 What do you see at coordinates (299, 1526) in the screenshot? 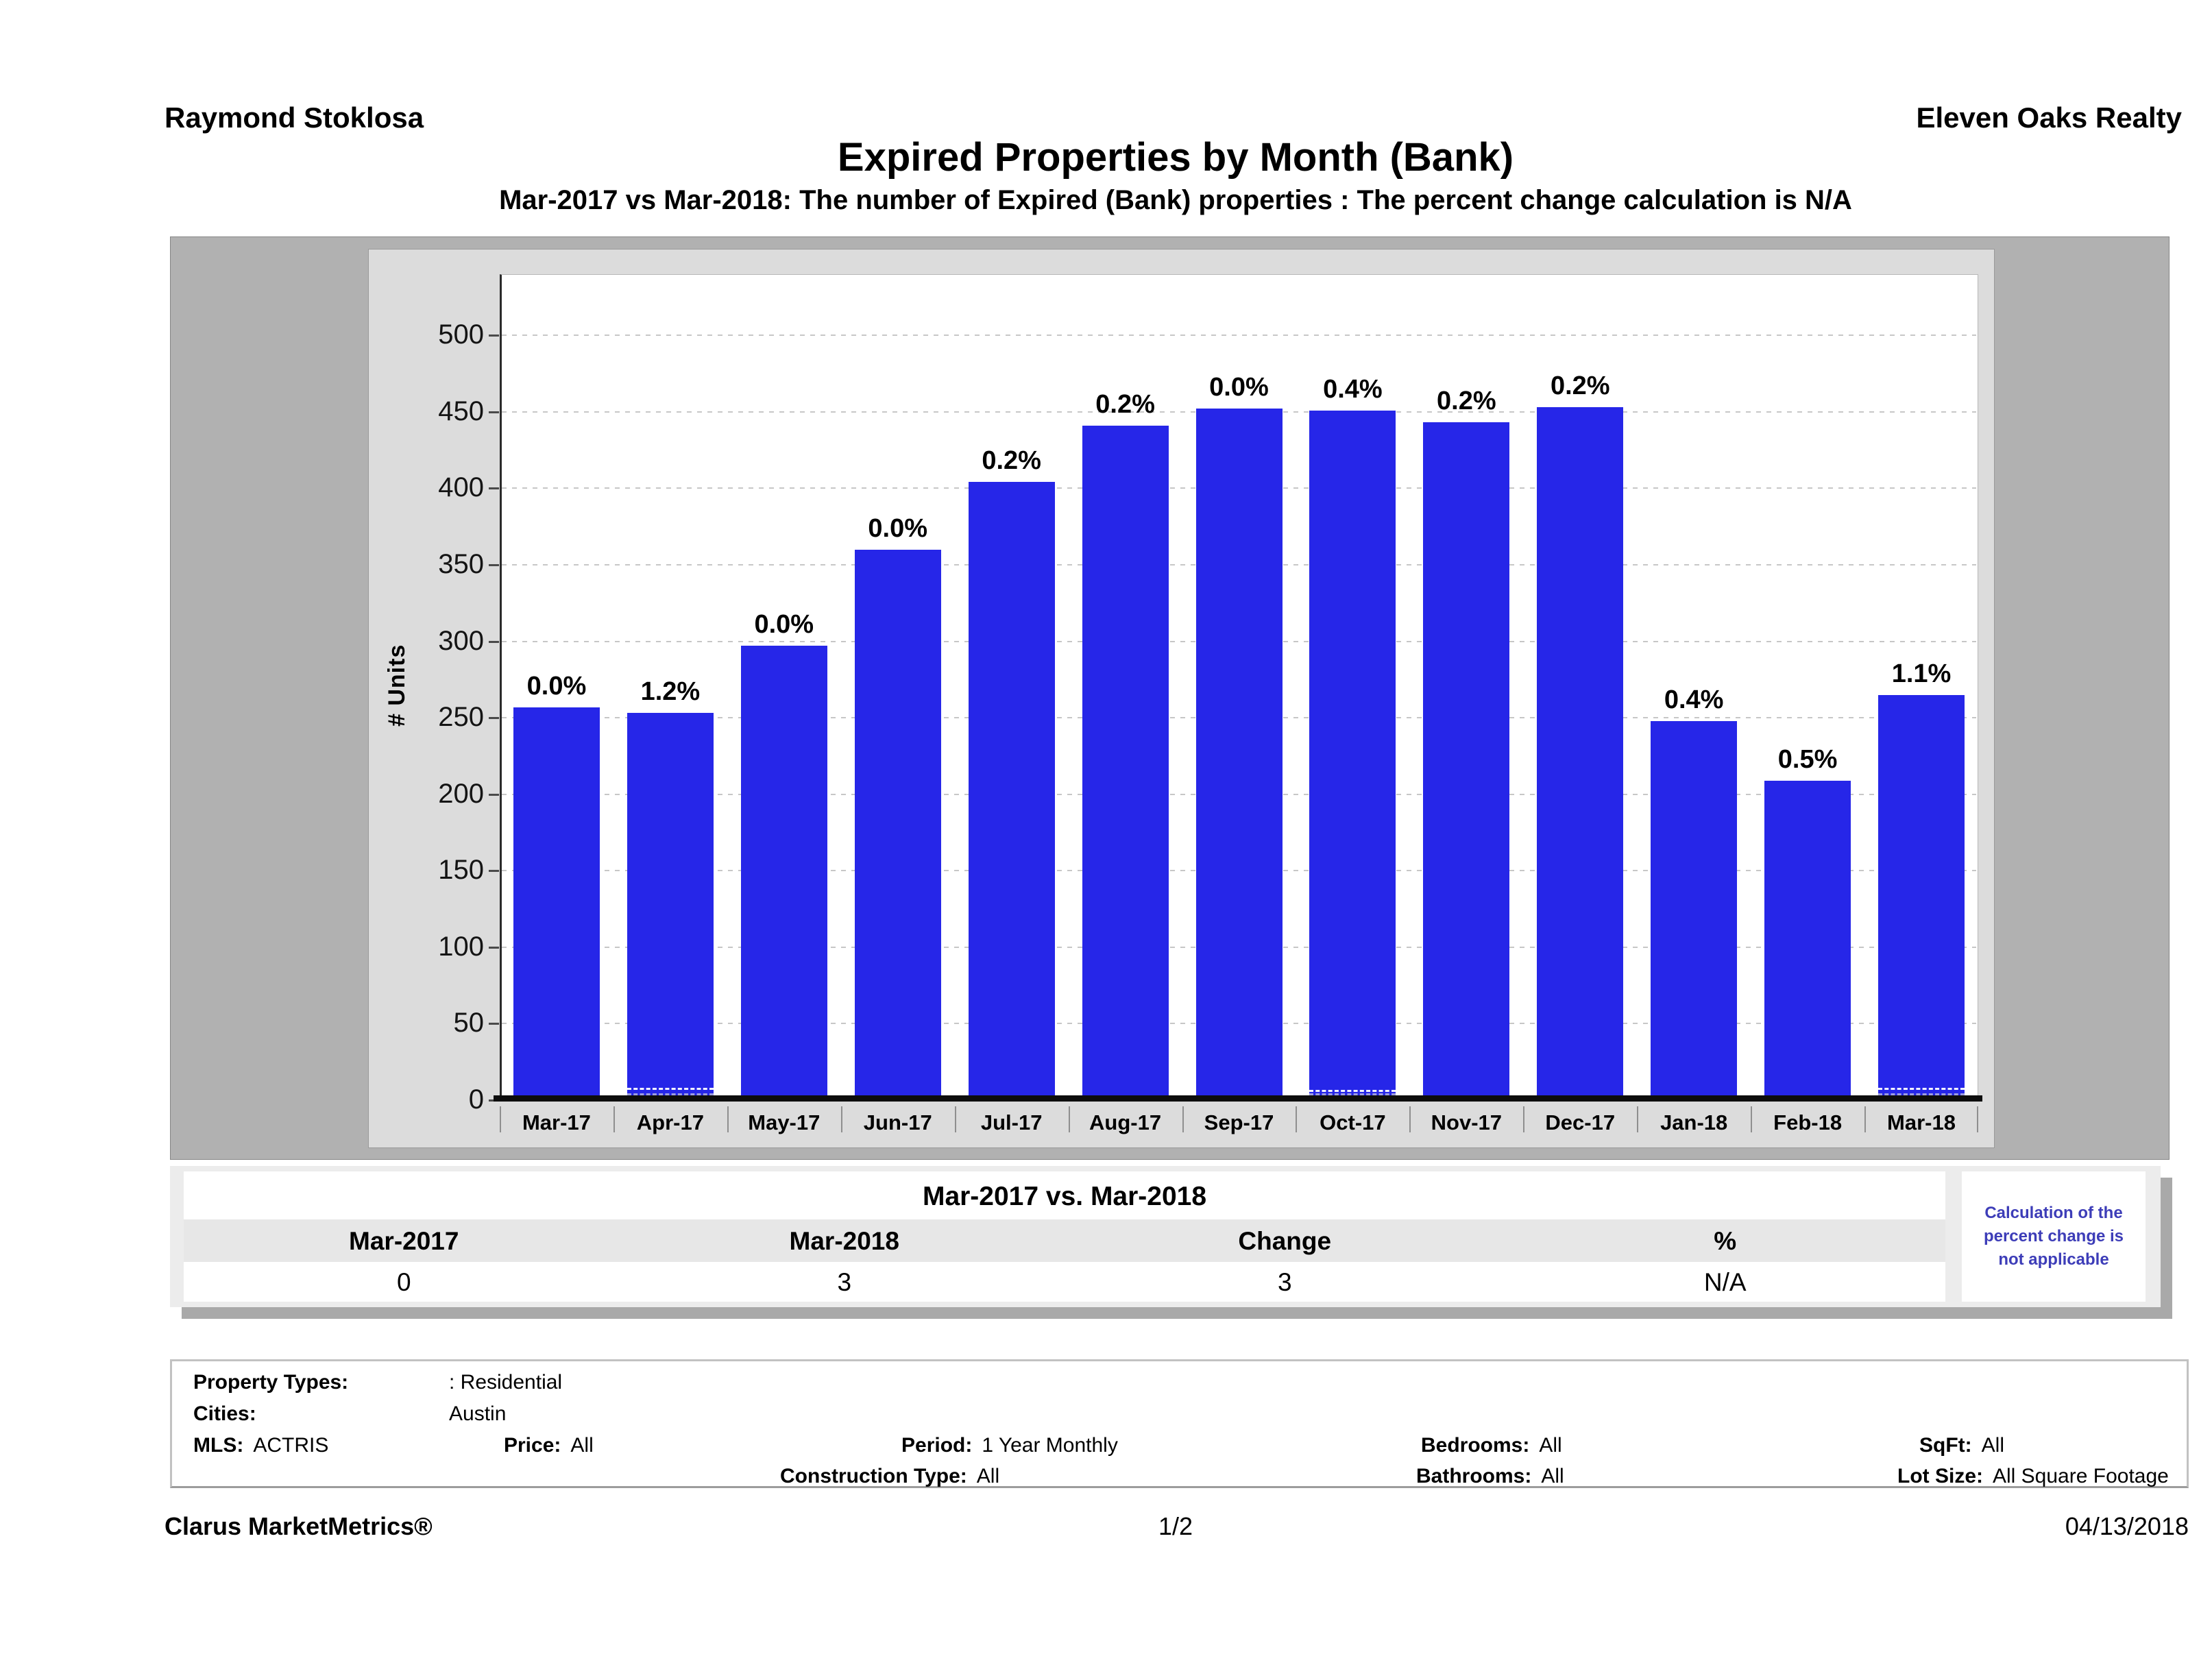
I see `footer-brand: Clarus MarketMetrics®` at bounding box center [299, 1526].